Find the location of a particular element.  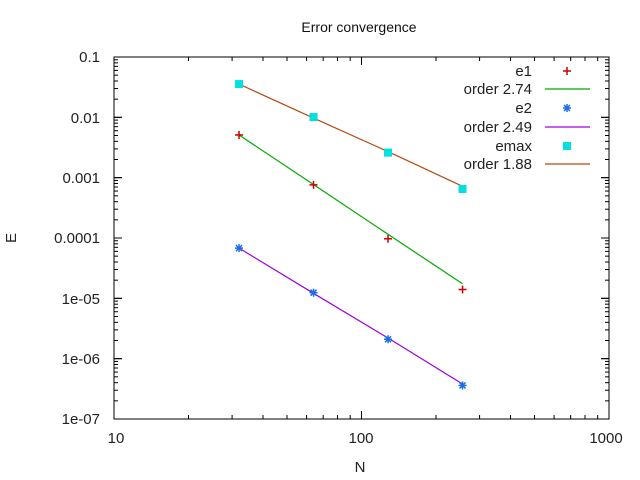

y-tick-label: 0.0001 is located at coordinates (77, 238).